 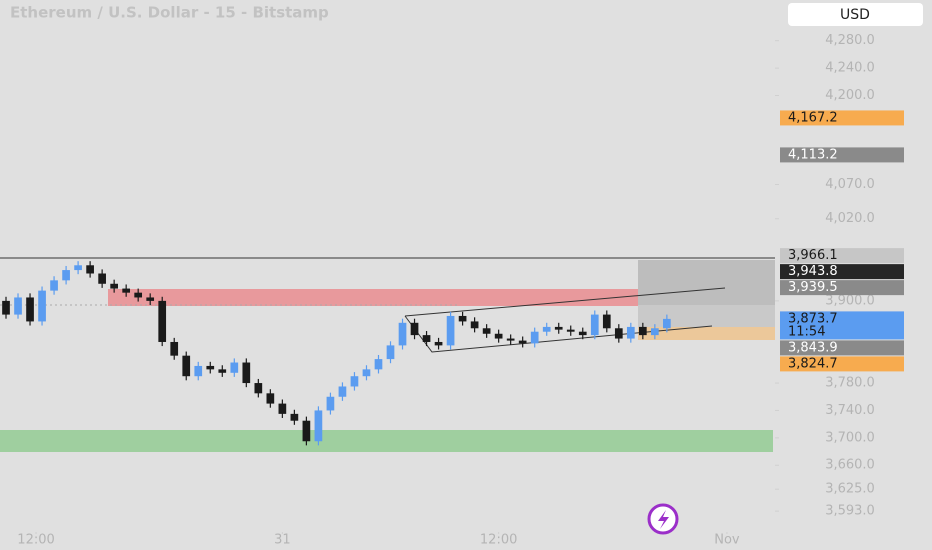 I want to click on y-tick-label: 3,593.0, so click(x=850, y=511).